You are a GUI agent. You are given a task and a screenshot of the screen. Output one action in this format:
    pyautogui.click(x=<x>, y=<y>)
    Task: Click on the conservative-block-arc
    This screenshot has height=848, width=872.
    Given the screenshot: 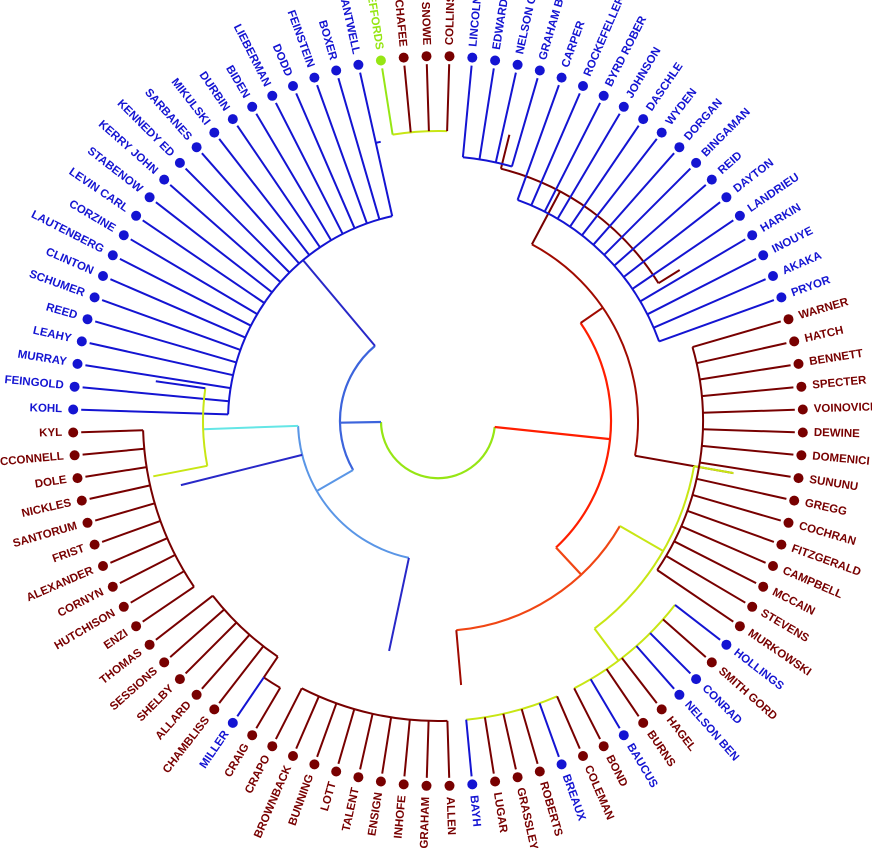 What is the action you would take?
    pyautogui.click(x=585, y=349)
    